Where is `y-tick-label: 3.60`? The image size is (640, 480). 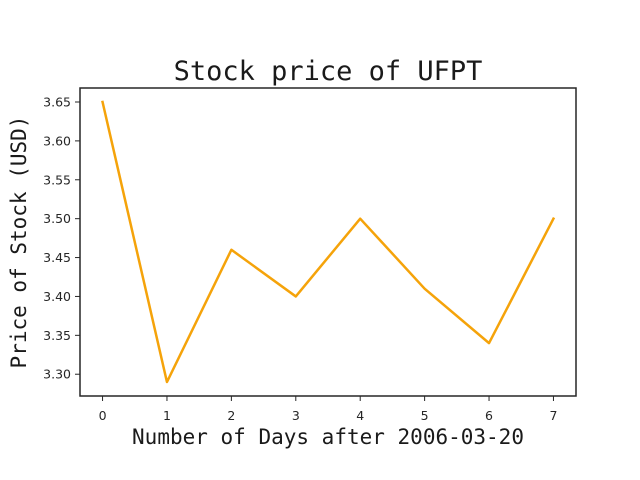
y-tick-label: 3.60 is located at coordinates (57, 140).